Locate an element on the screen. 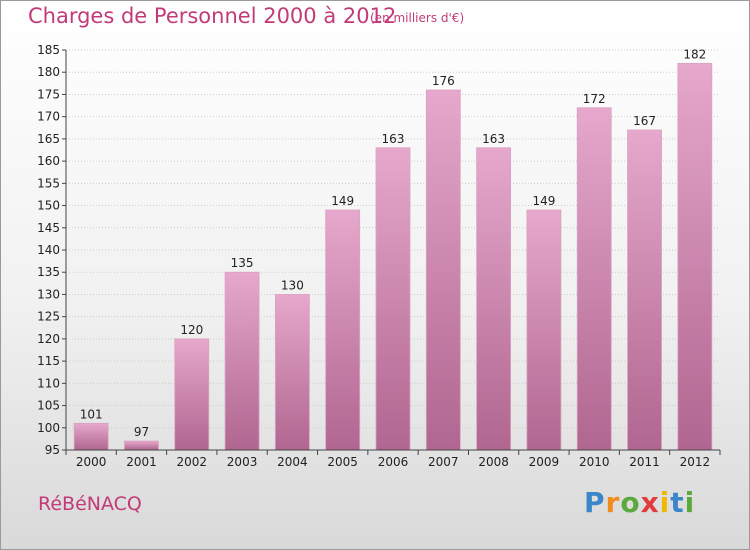 This screenshot has width=750, height=550. x-tick-label: 2006 is located at coordinates (393, 462).